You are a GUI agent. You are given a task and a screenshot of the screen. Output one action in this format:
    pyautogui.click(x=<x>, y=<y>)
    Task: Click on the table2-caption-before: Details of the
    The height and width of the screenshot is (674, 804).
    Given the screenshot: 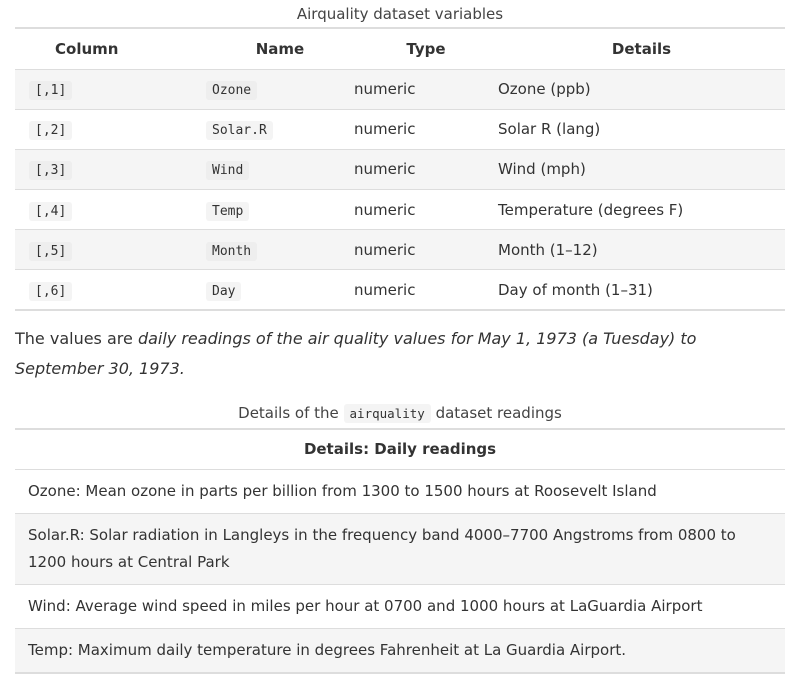 What is the action you would take?
    pyautogui.click(x=291, y=413)
    